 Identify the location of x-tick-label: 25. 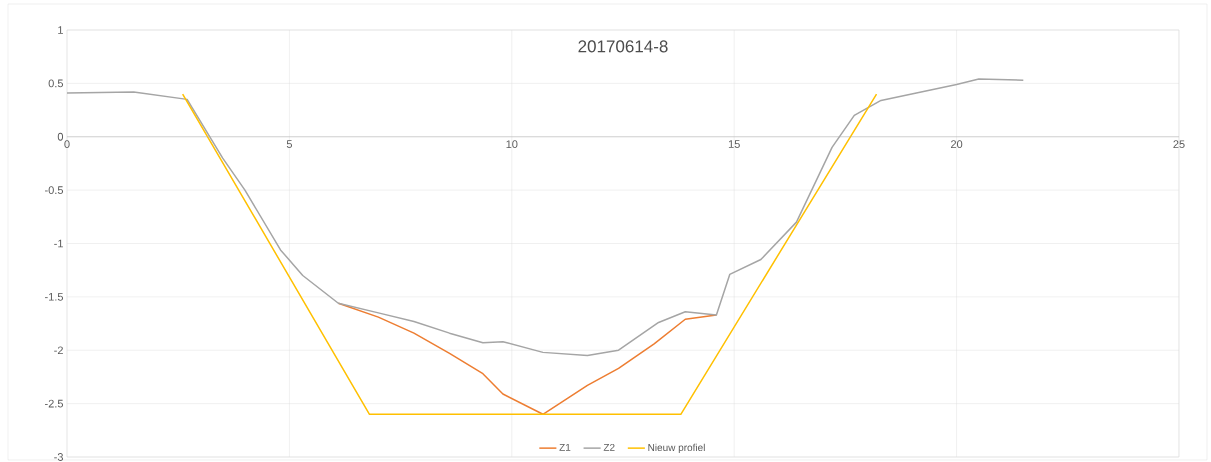
(1179, 144).